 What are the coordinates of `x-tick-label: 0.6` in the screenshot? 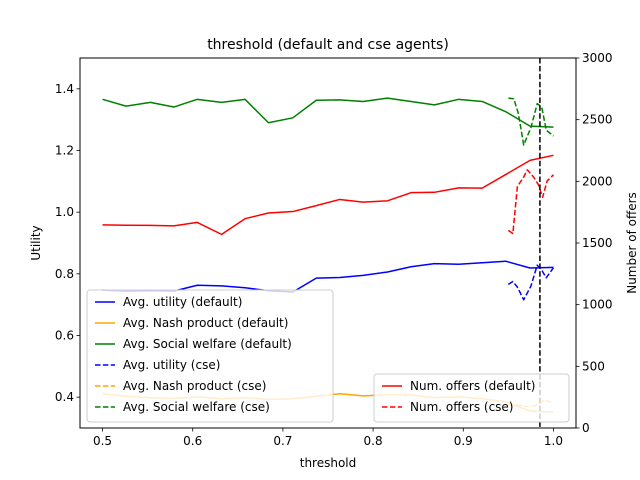 It's located at (192, 441).